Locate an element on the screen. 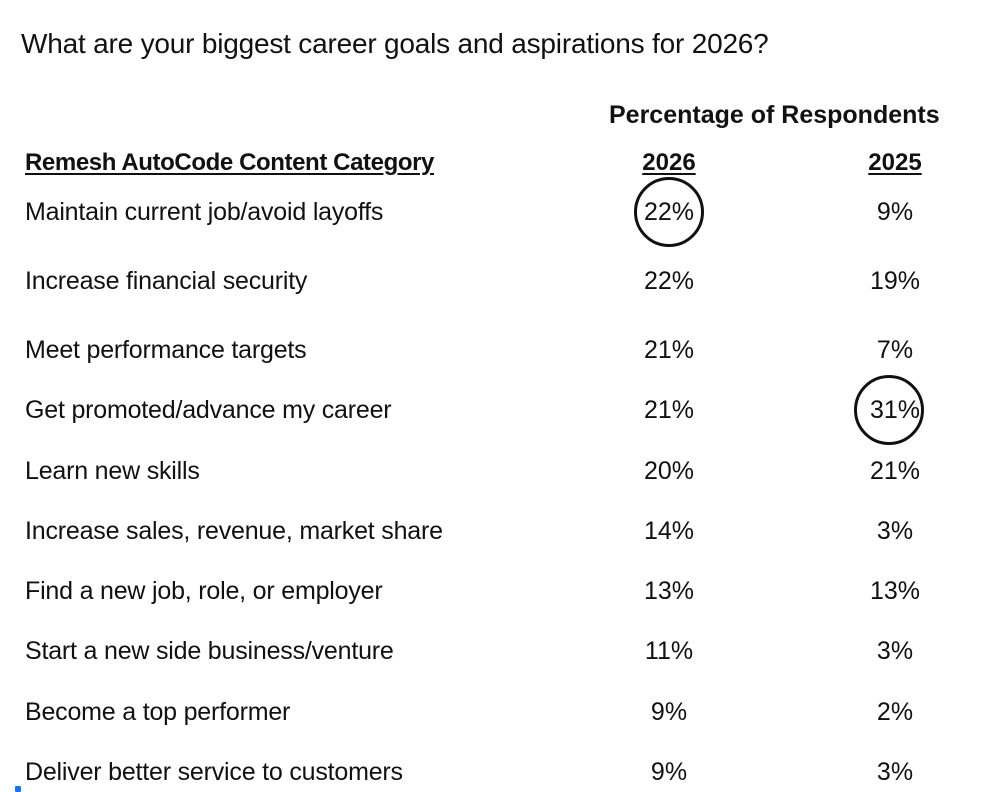 This screenshot has height=792, width=1000. row-label: Meet performance targets is located at coordinates (166, 350).